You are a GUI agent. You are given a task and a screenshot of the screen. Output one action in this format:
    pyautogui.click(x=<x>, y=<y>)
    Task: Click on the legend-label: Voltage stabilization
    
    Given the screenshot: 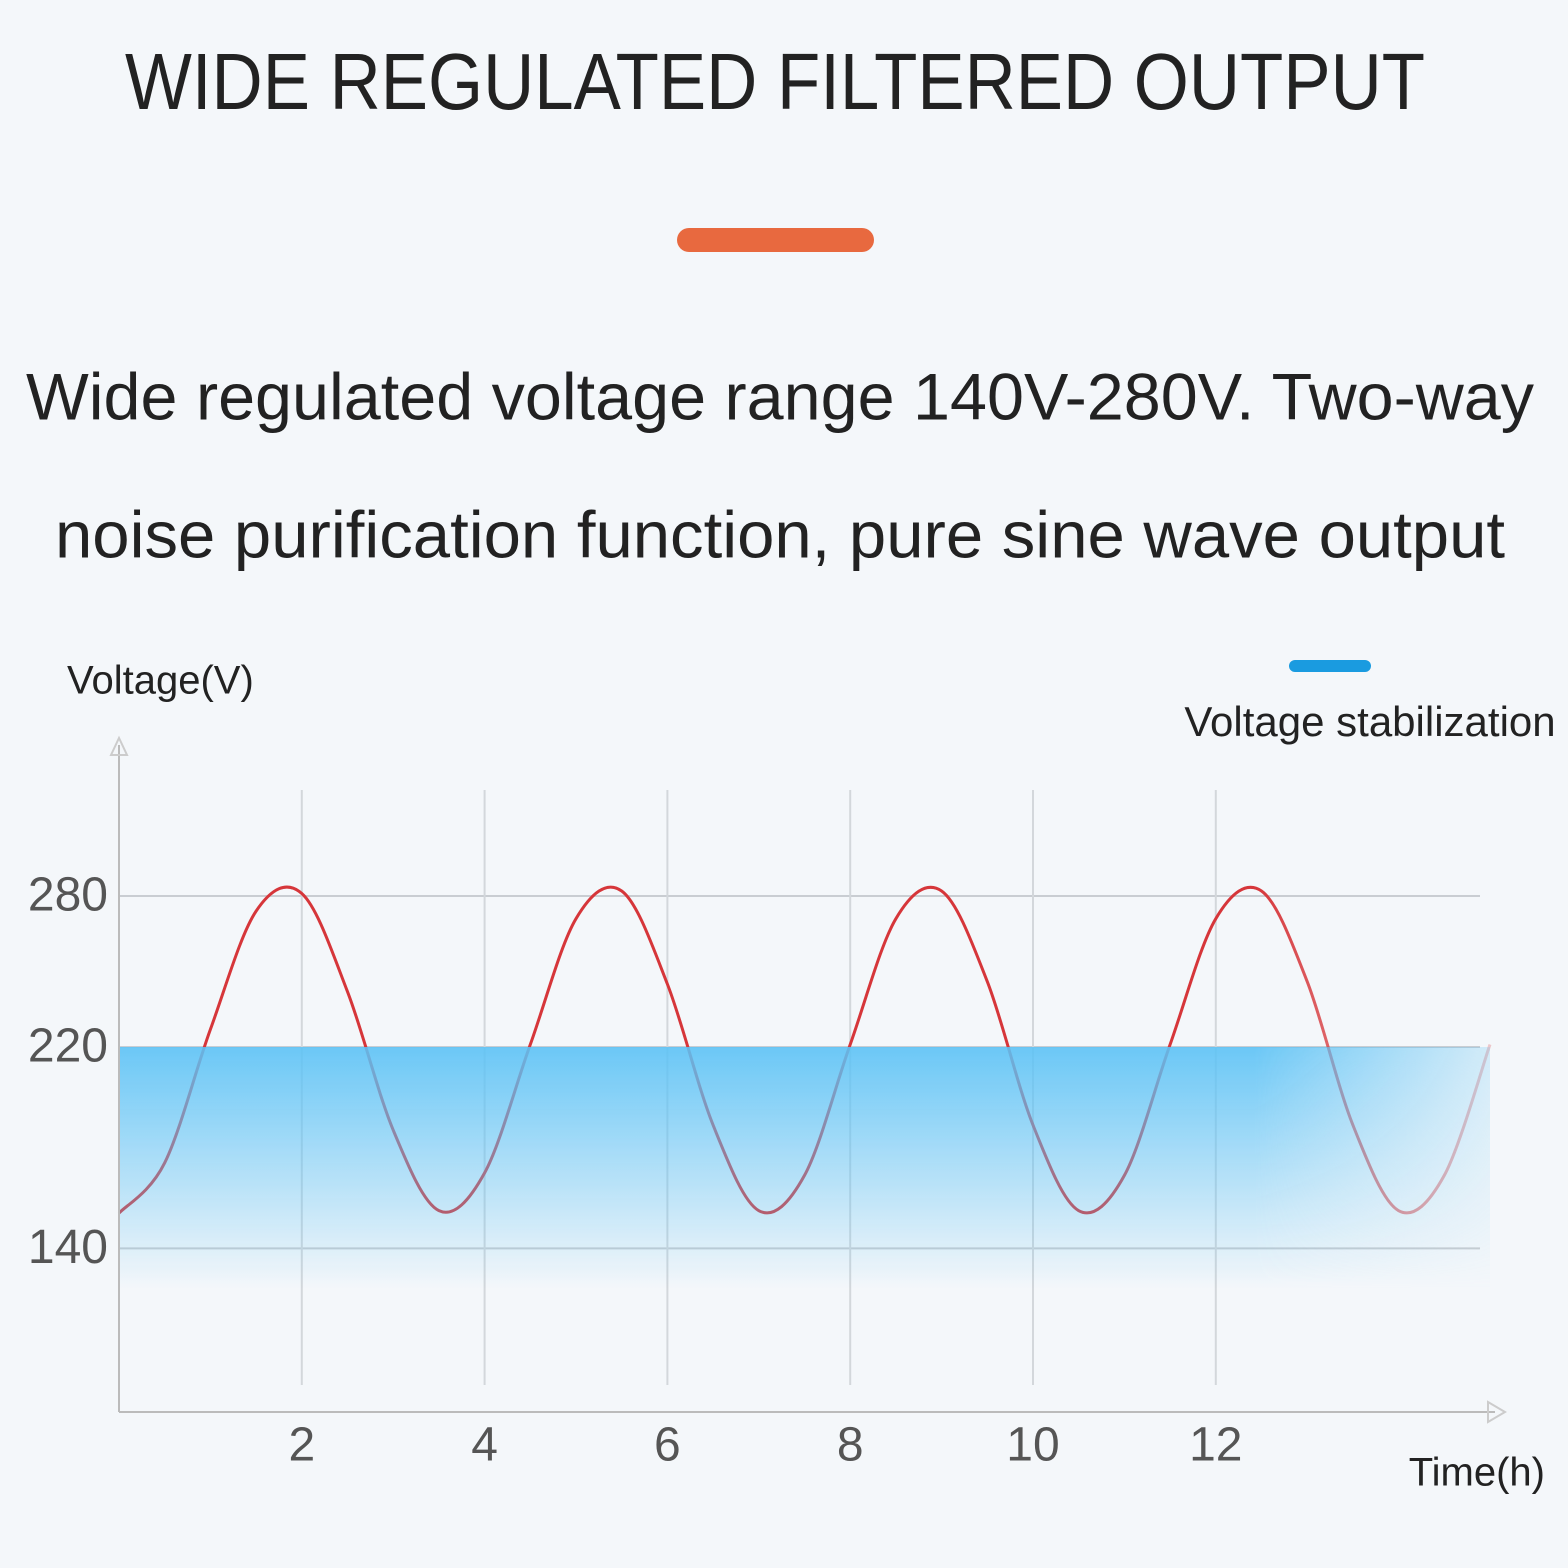 What is the action you would take?
    pyautogui.click(x=1369, y=721)
    